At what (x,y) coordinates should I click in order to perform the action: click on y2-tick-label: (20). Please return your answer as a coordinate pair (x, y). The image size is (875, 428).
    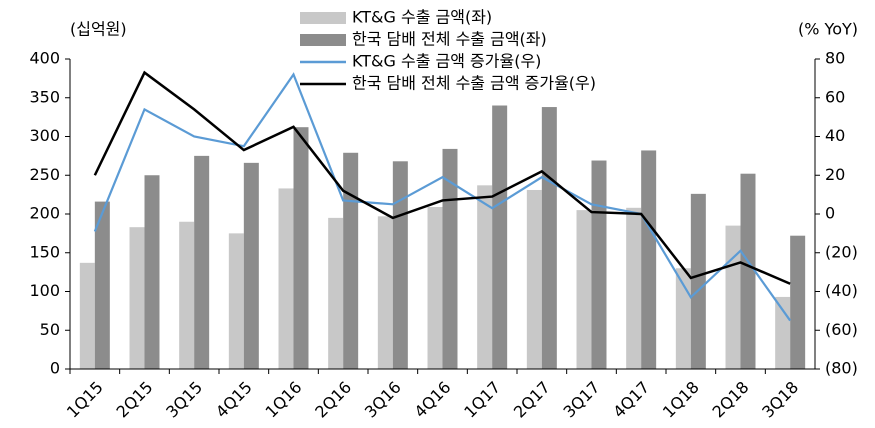
    Looking at the image, I should click on (841, 251).